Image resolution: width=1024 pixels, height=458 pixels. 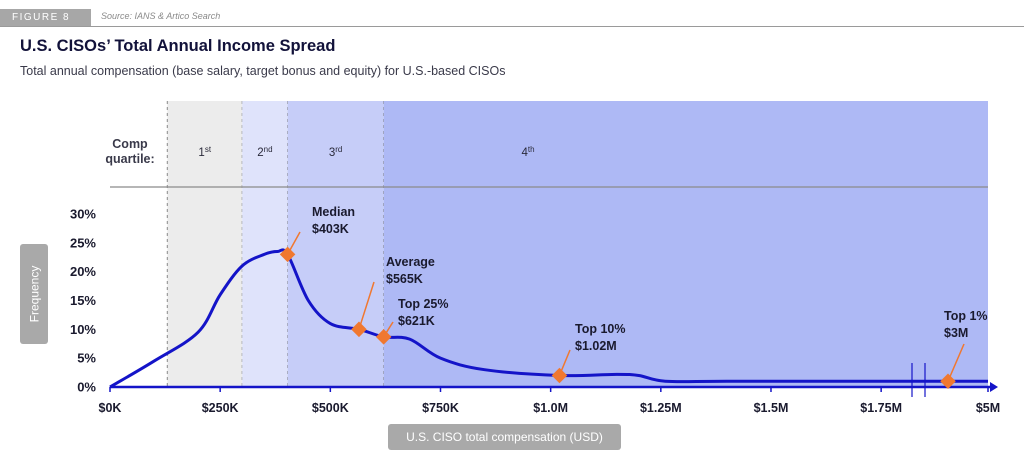 I want to click on header-rule, so click(x=512, y=26).